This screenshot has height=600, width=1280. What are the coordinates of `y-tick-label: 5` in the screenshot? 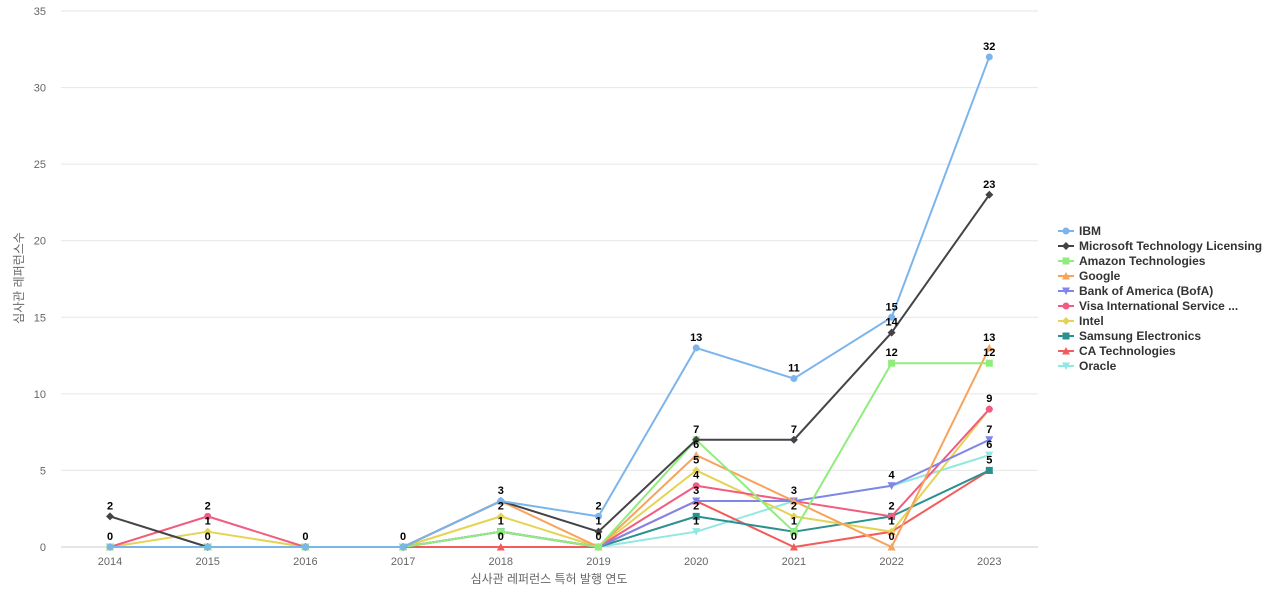 It's located at (43, 471).